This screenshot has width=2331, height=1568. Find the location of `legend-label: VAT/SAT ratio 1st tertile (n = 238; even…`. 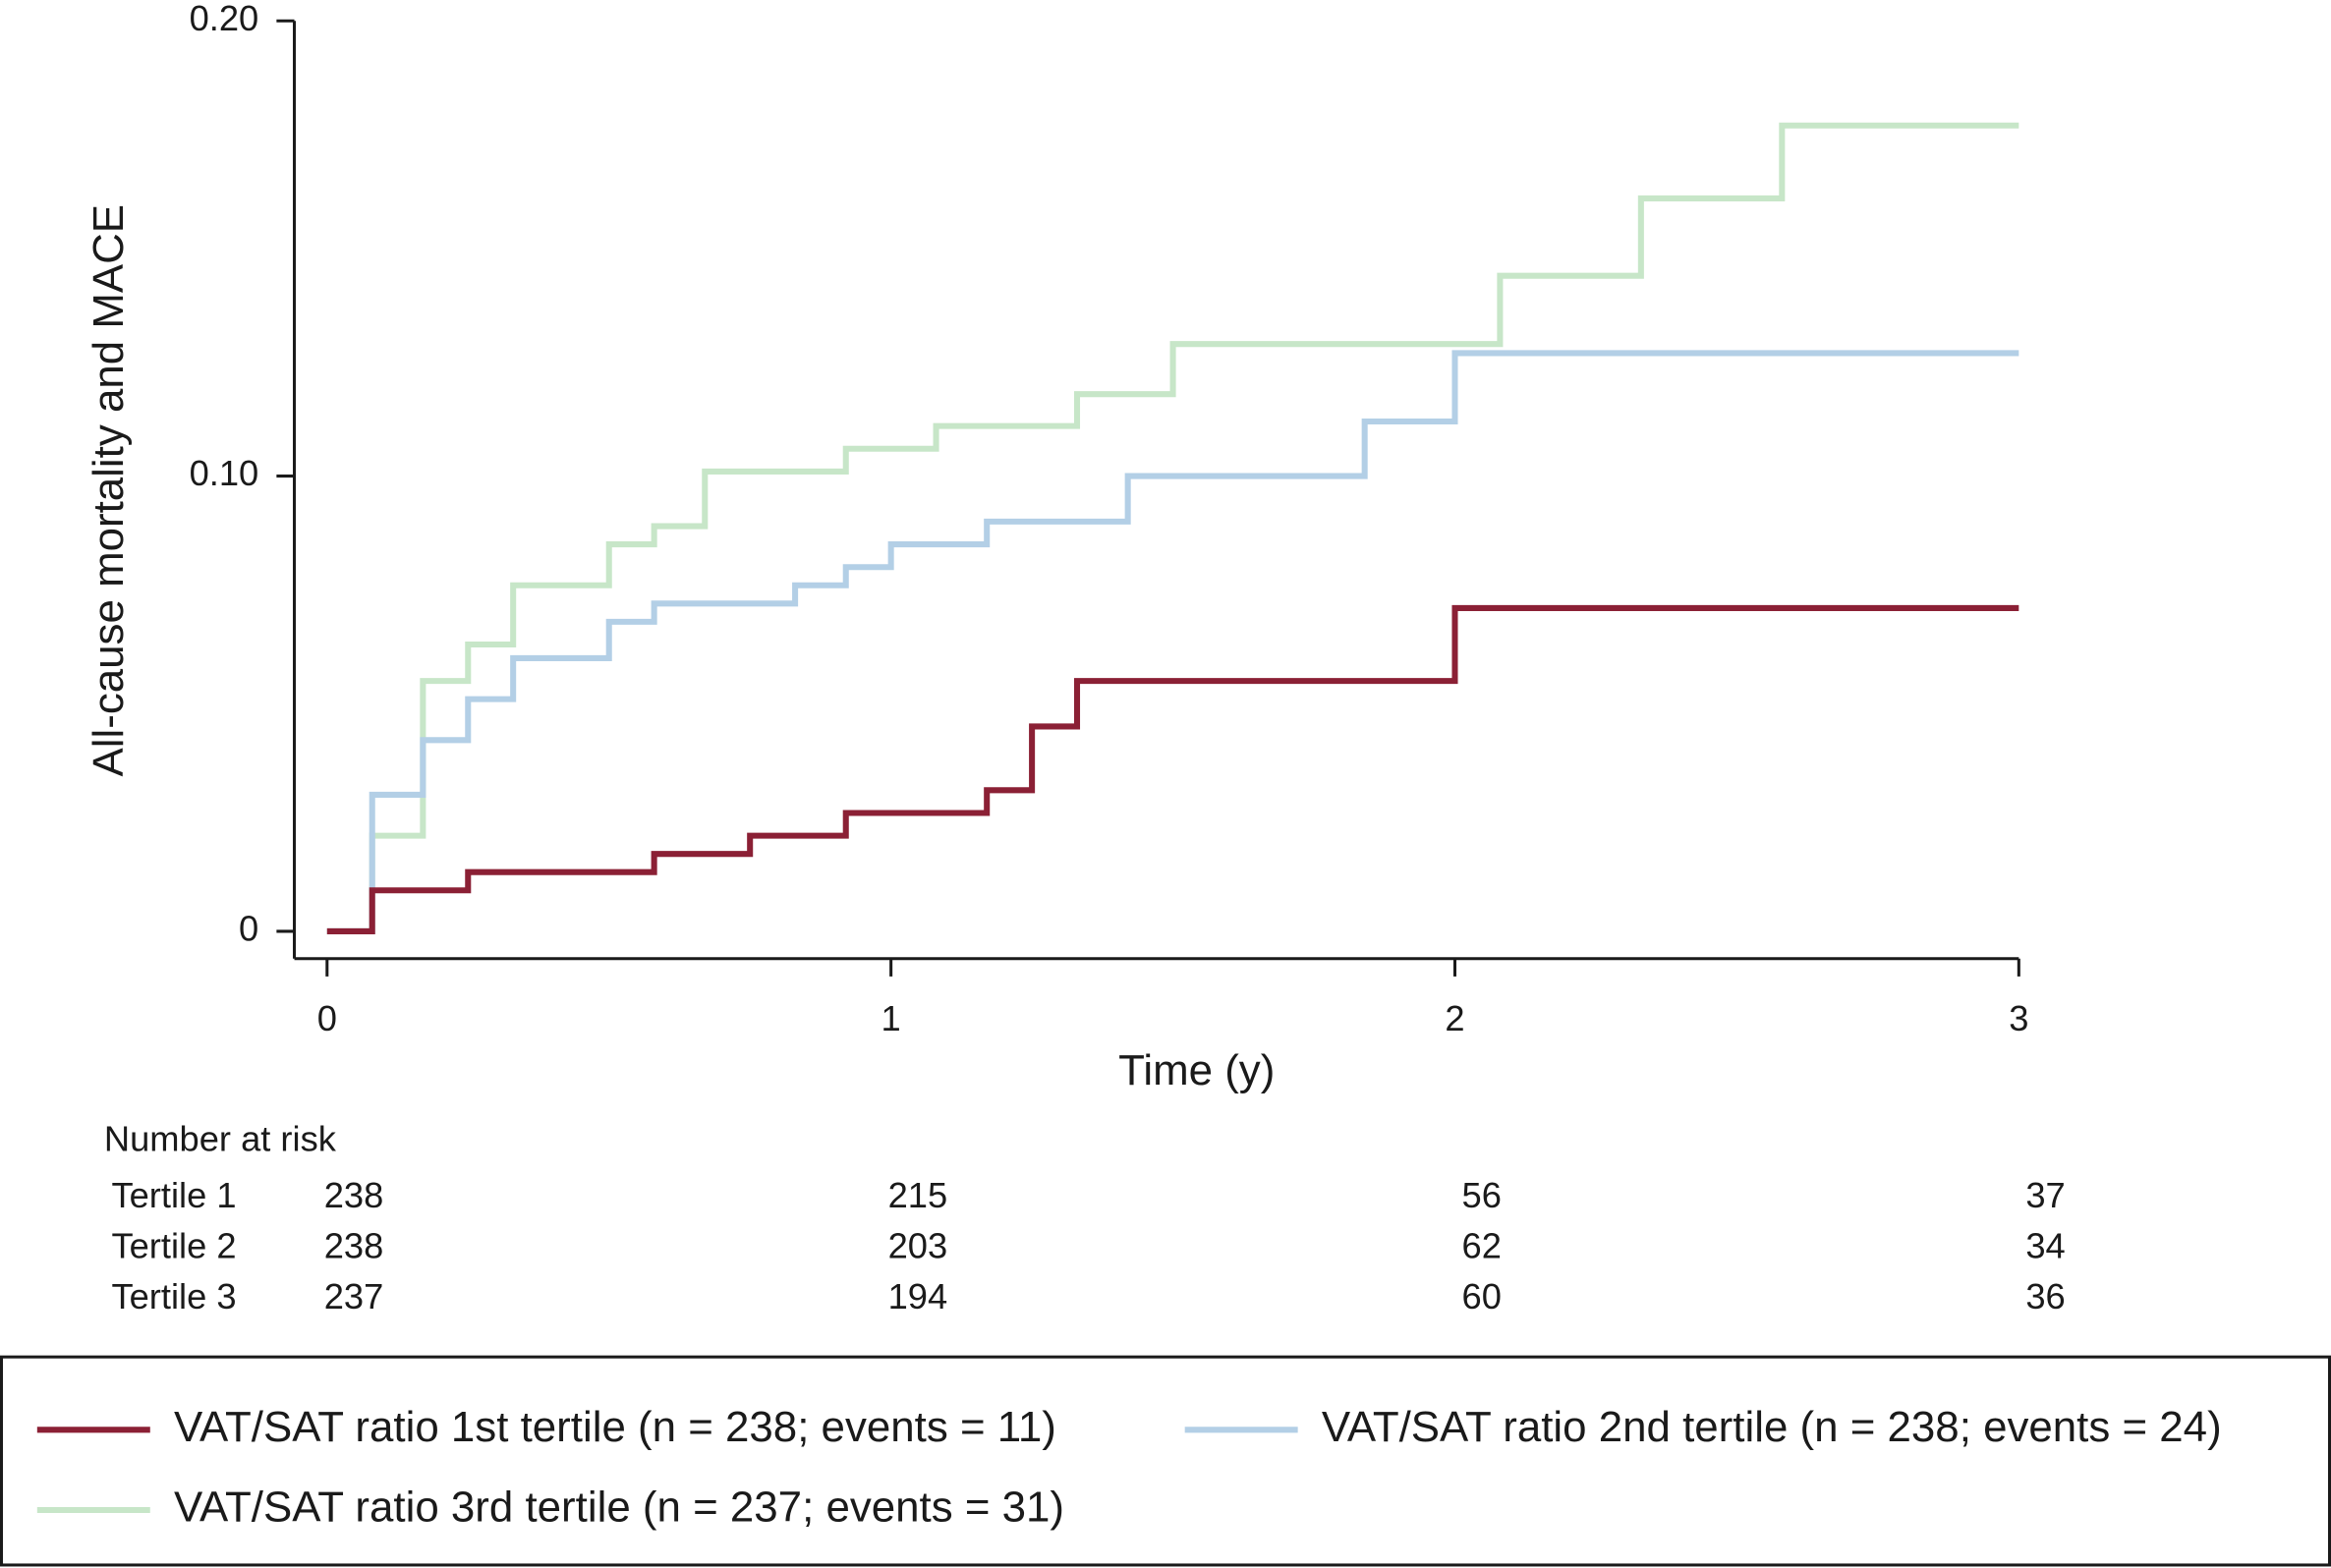

legend-label: VAT/SAT ratio 1st tertile (n = 238; even… is located at coordinates (615, 1427).